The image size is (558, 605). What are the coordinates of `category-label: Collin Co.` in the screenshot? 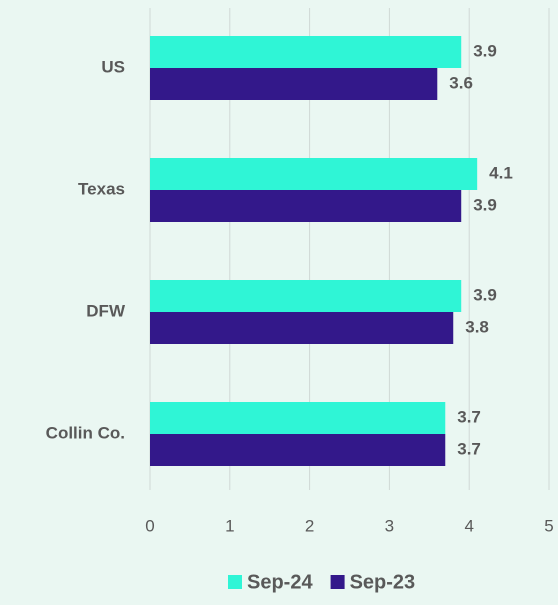 It's located at (85, 432).